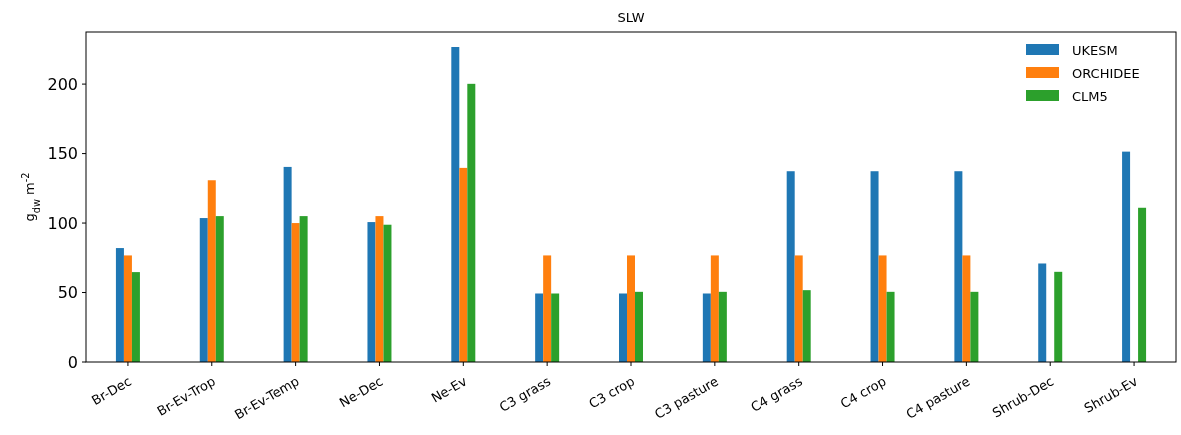 The image size is (1181, 435). What do you see at coordinates (67, 293) in the screenshot?
I see `y-tick-label: 50` at bounding box center [67, 293].